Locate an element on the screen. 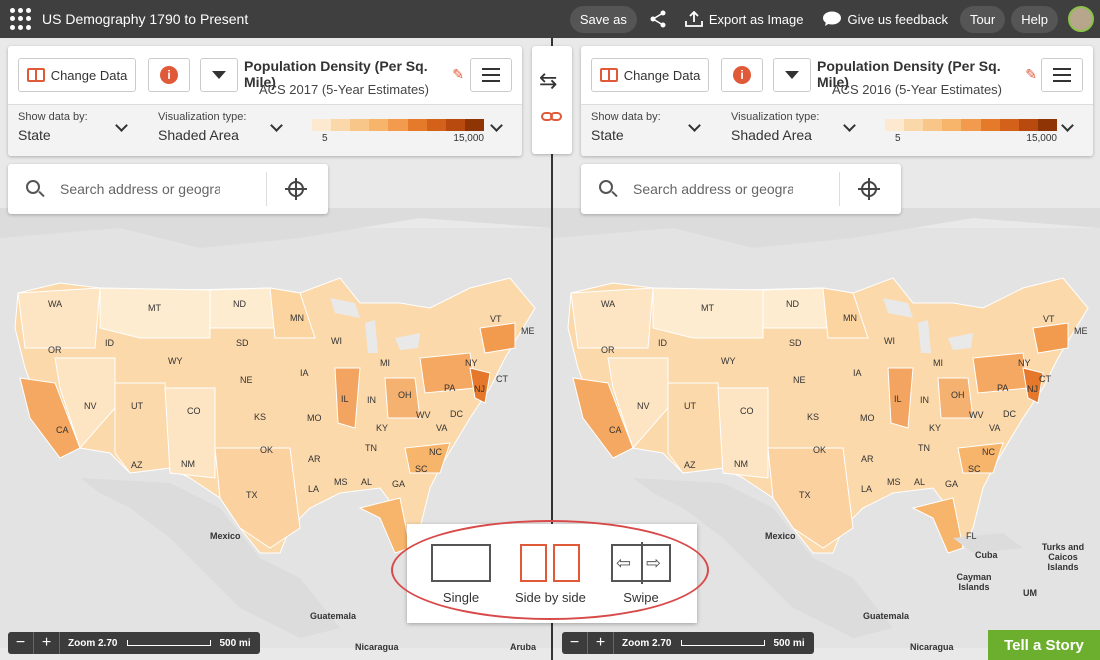  svg-text: CA is located at coordinates (62, 430).